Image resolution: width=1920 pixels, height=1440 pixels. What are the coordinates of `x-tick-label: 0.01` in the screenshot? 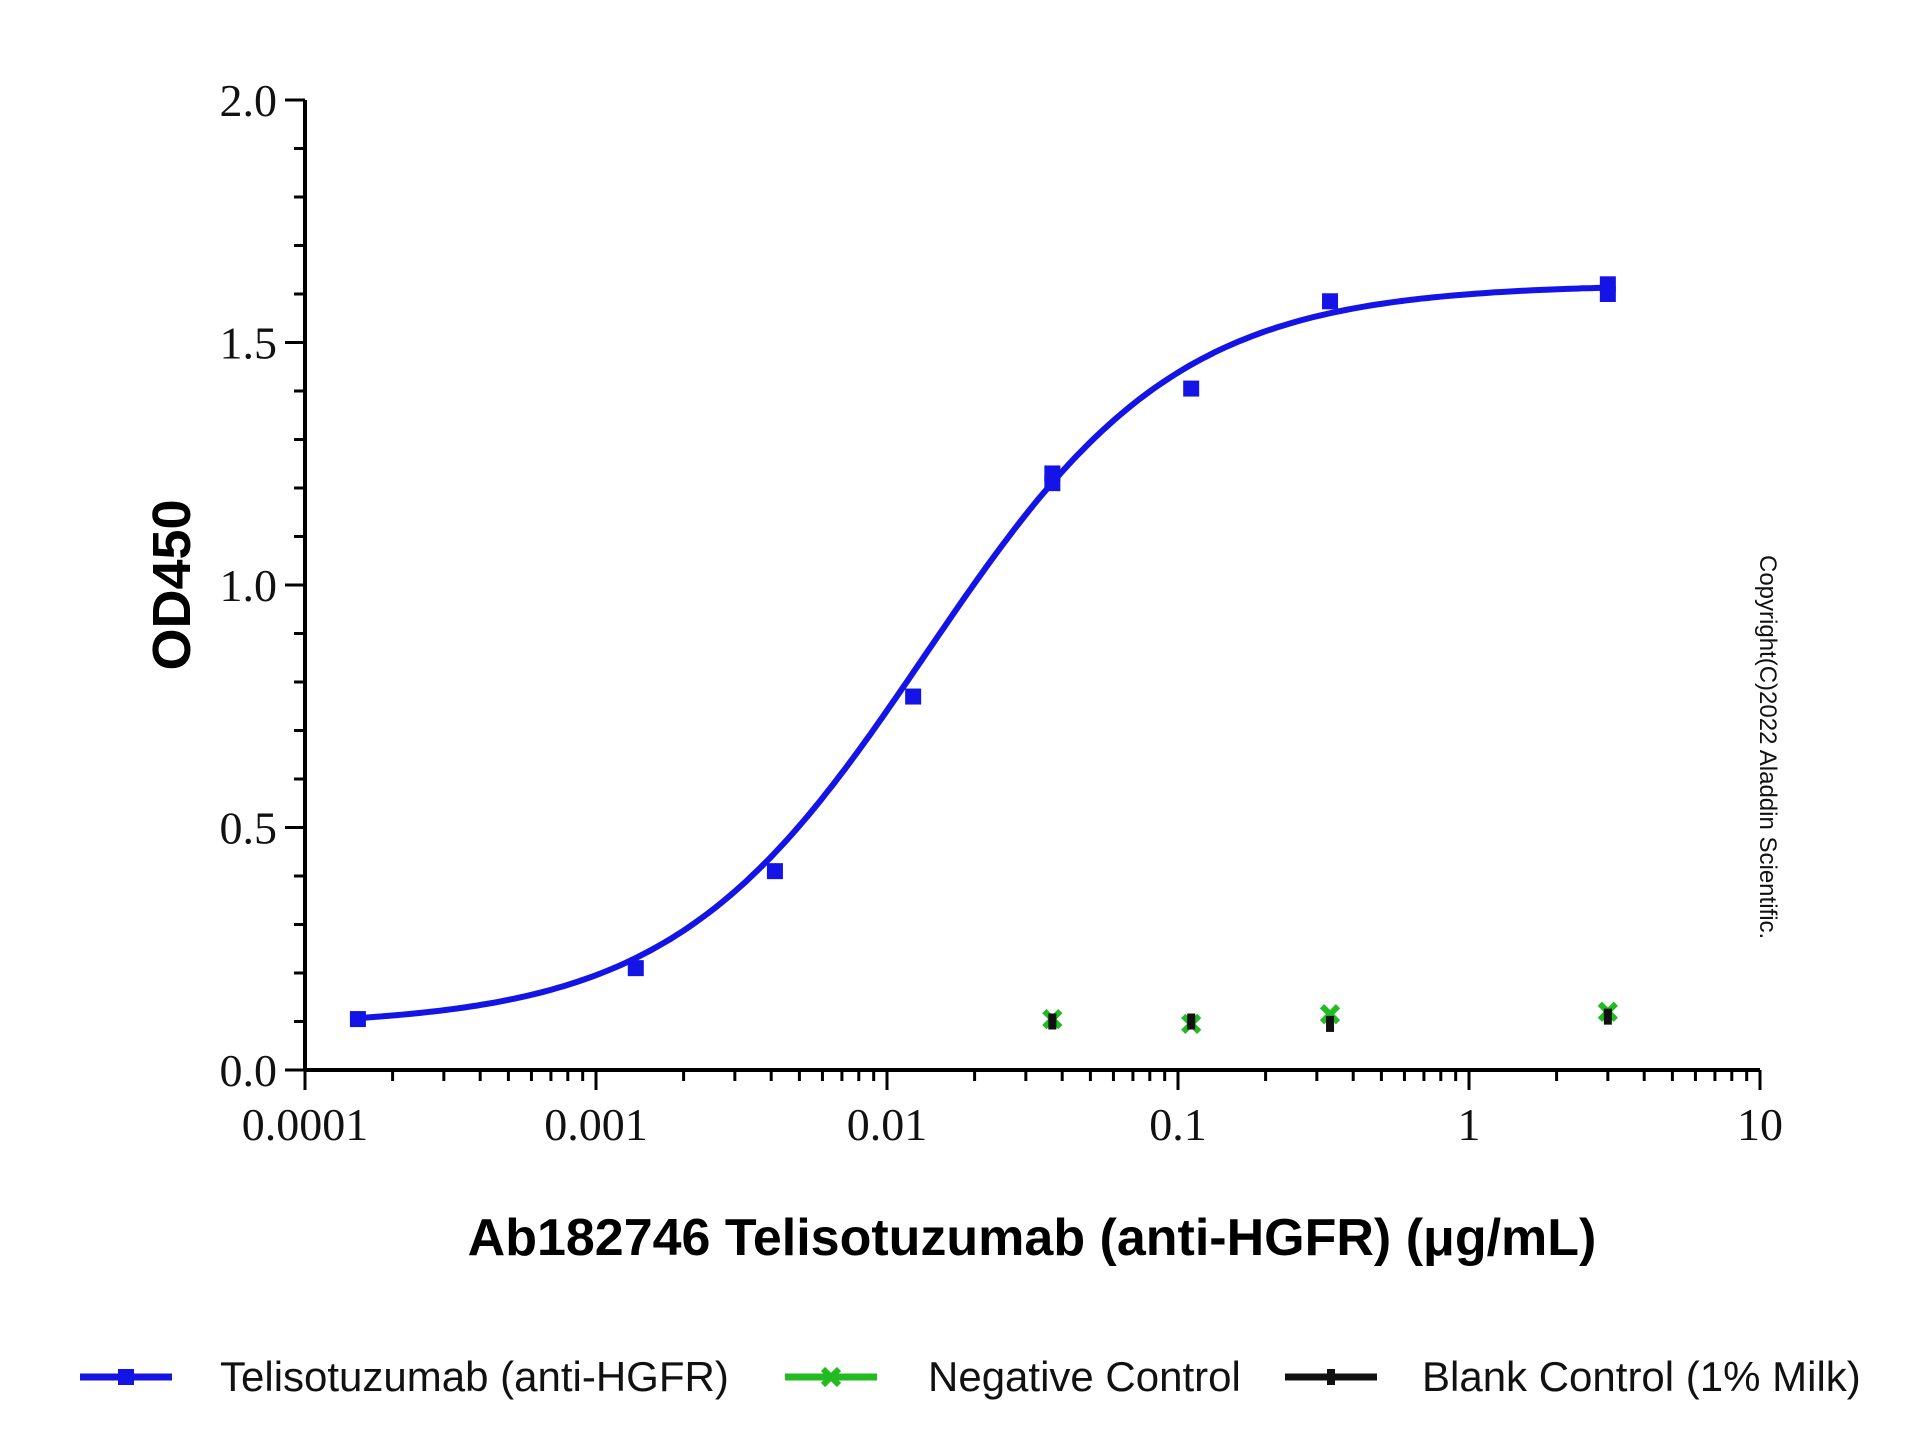 It's located at (887, 1124).